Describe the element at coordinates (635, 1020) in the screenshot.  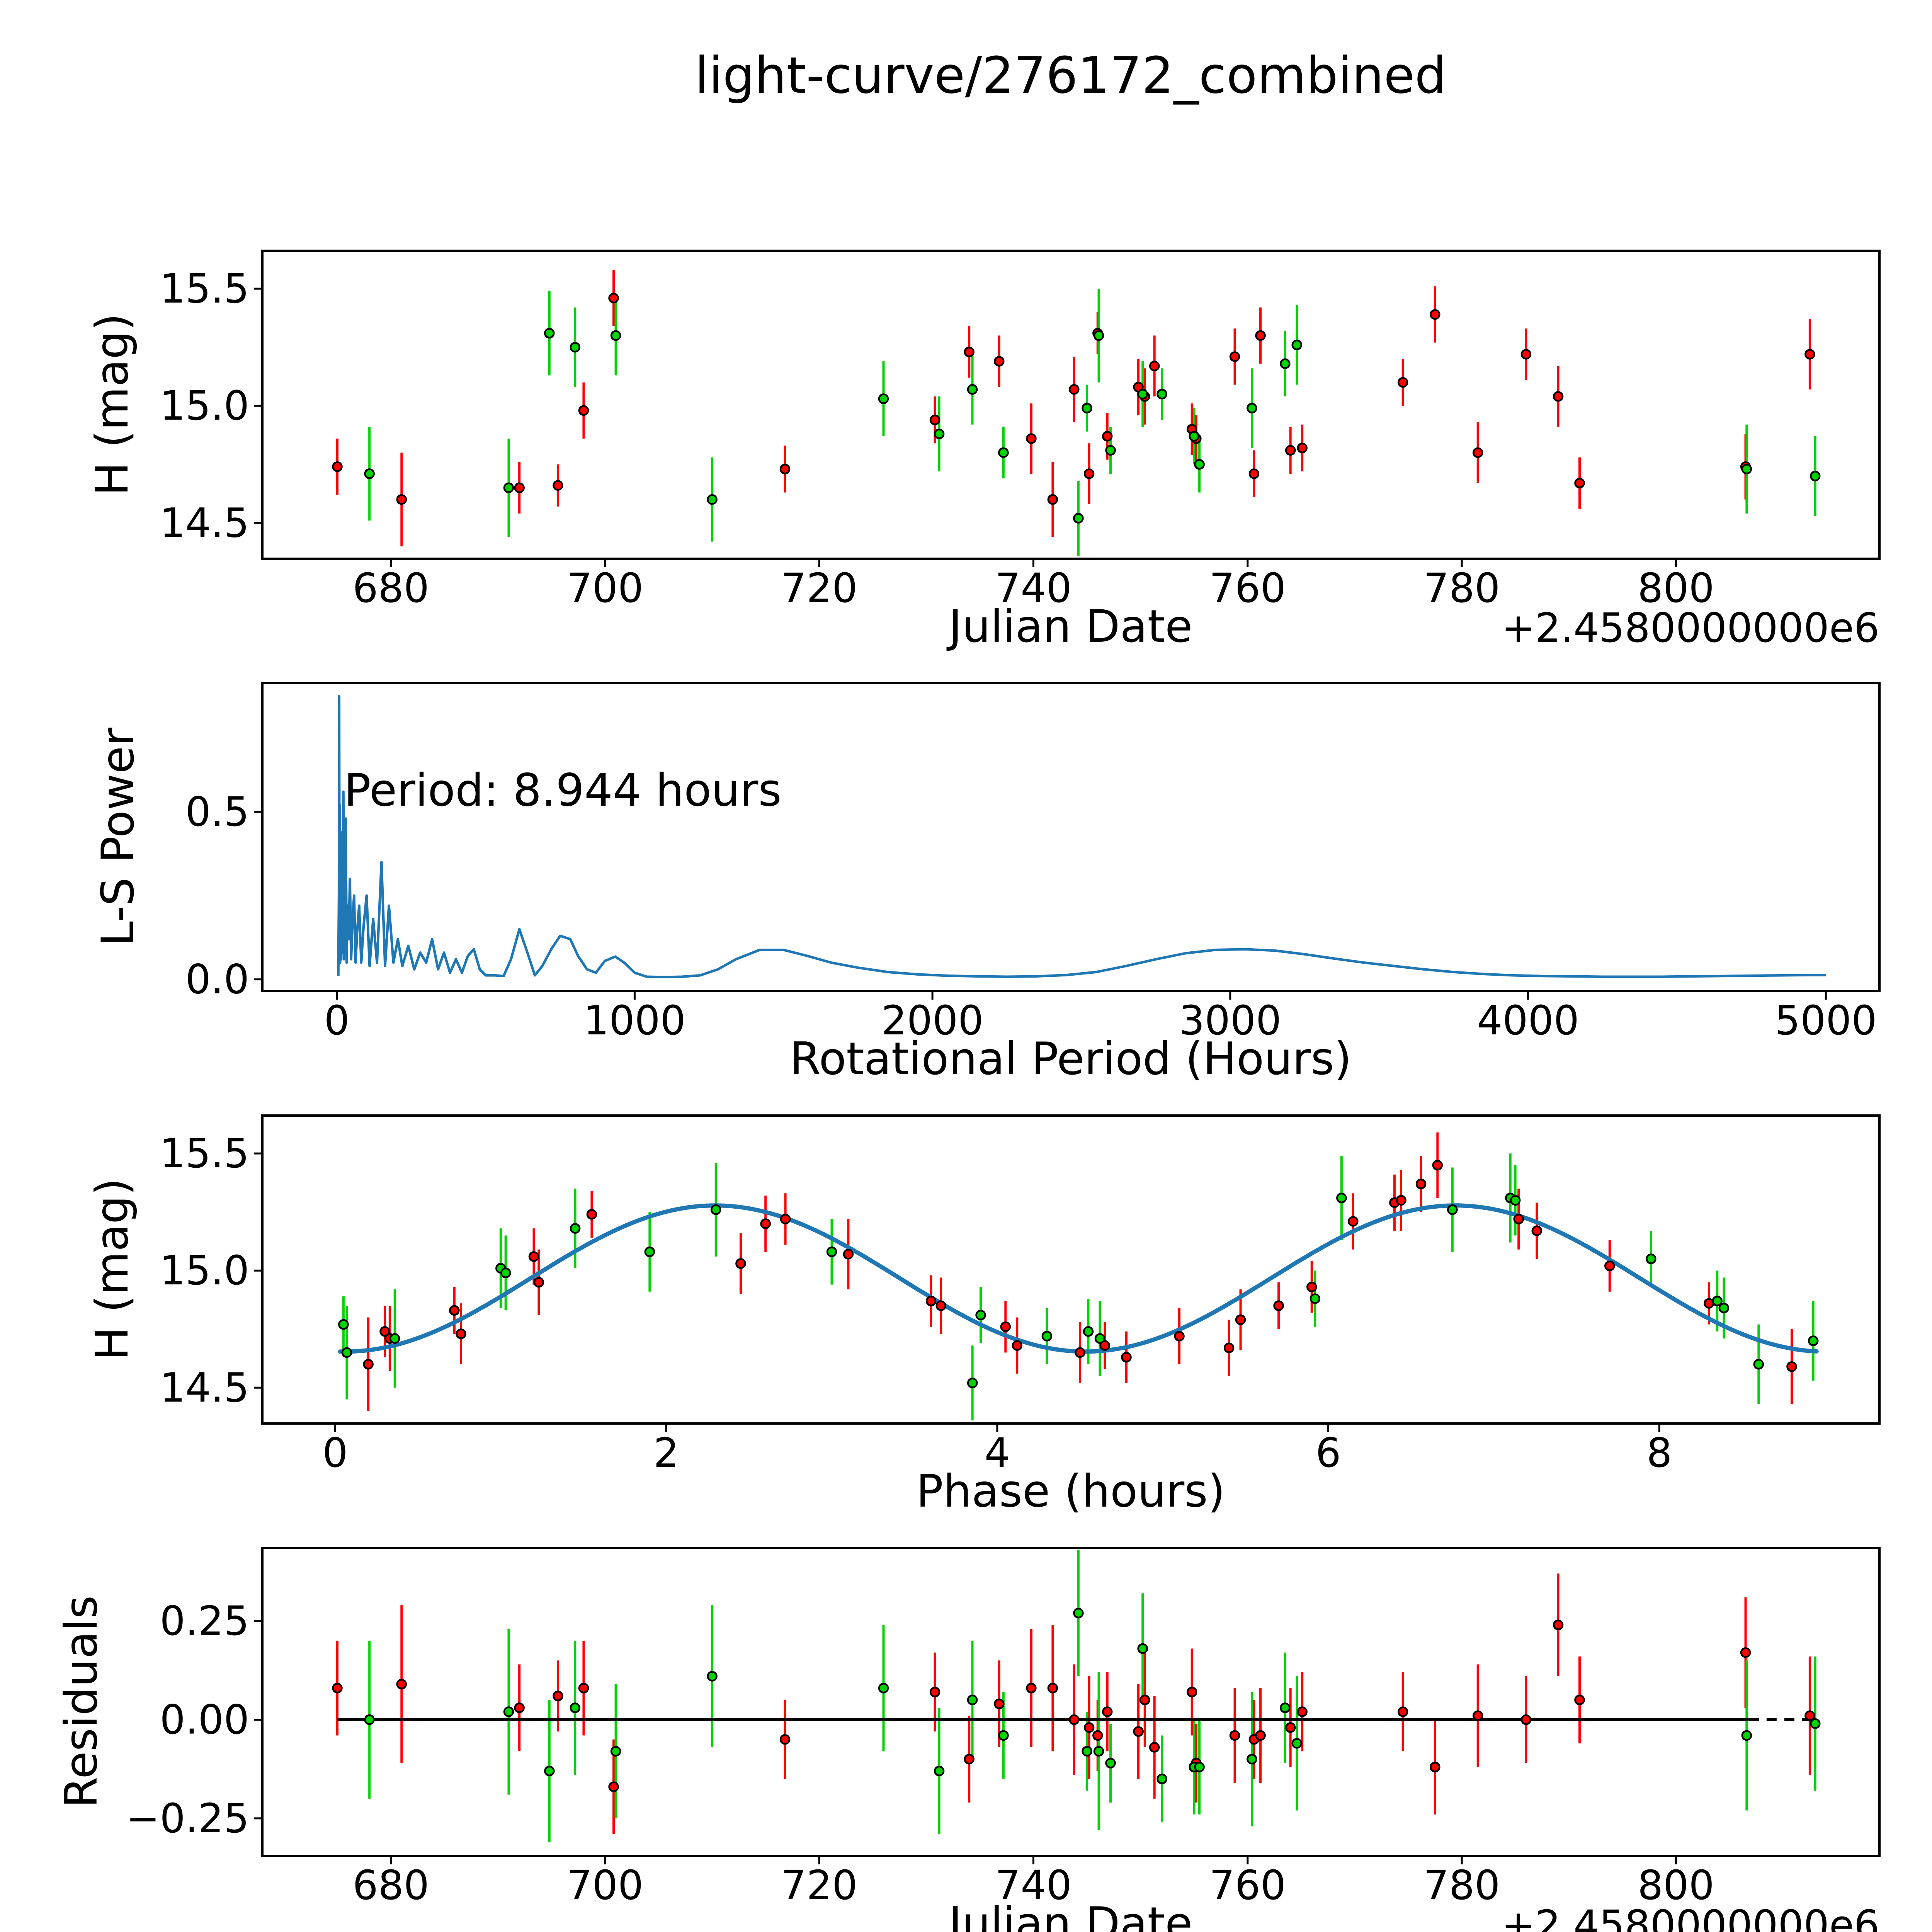
I see `x-tick-label: 1000` at that location.